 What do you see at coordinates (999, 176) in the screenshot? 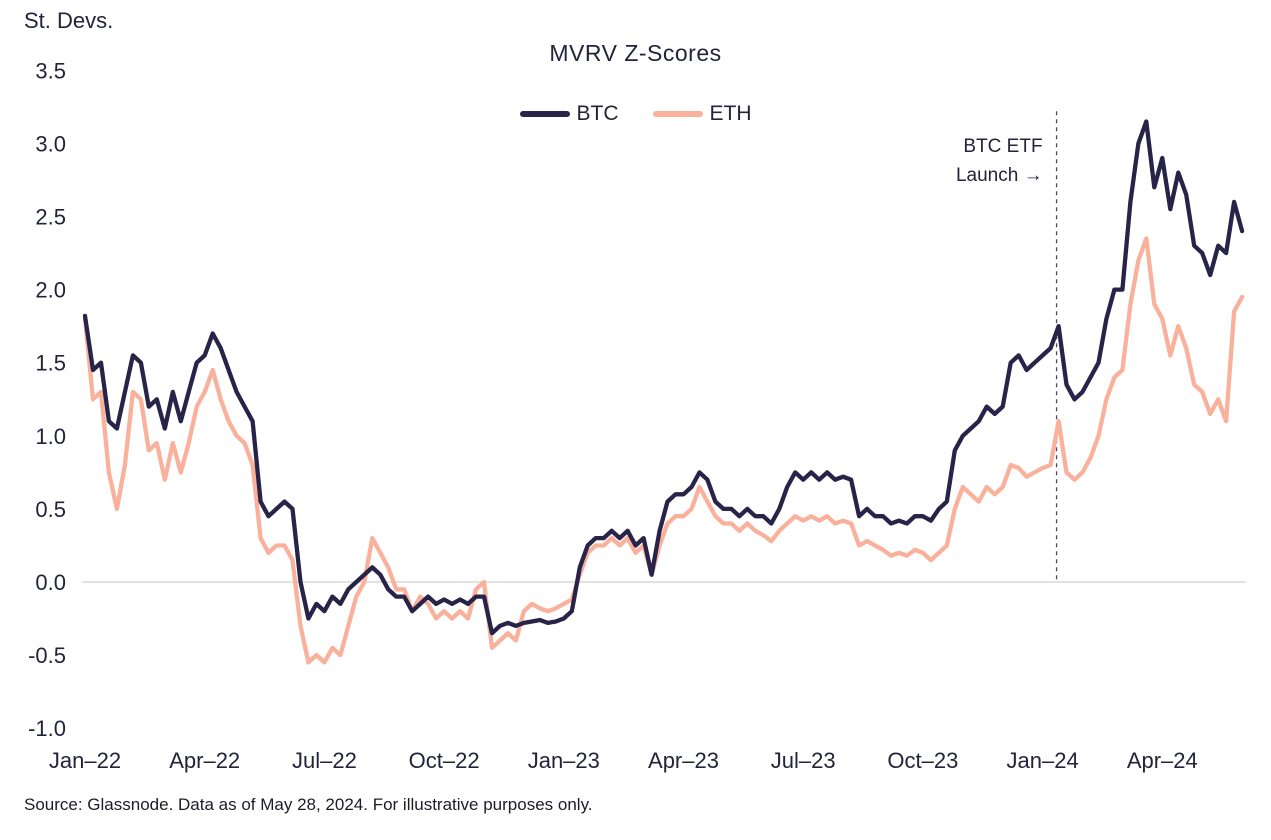
I see `etf-launch-annotation-line2: Launch →` at bounding box center [999, 176].